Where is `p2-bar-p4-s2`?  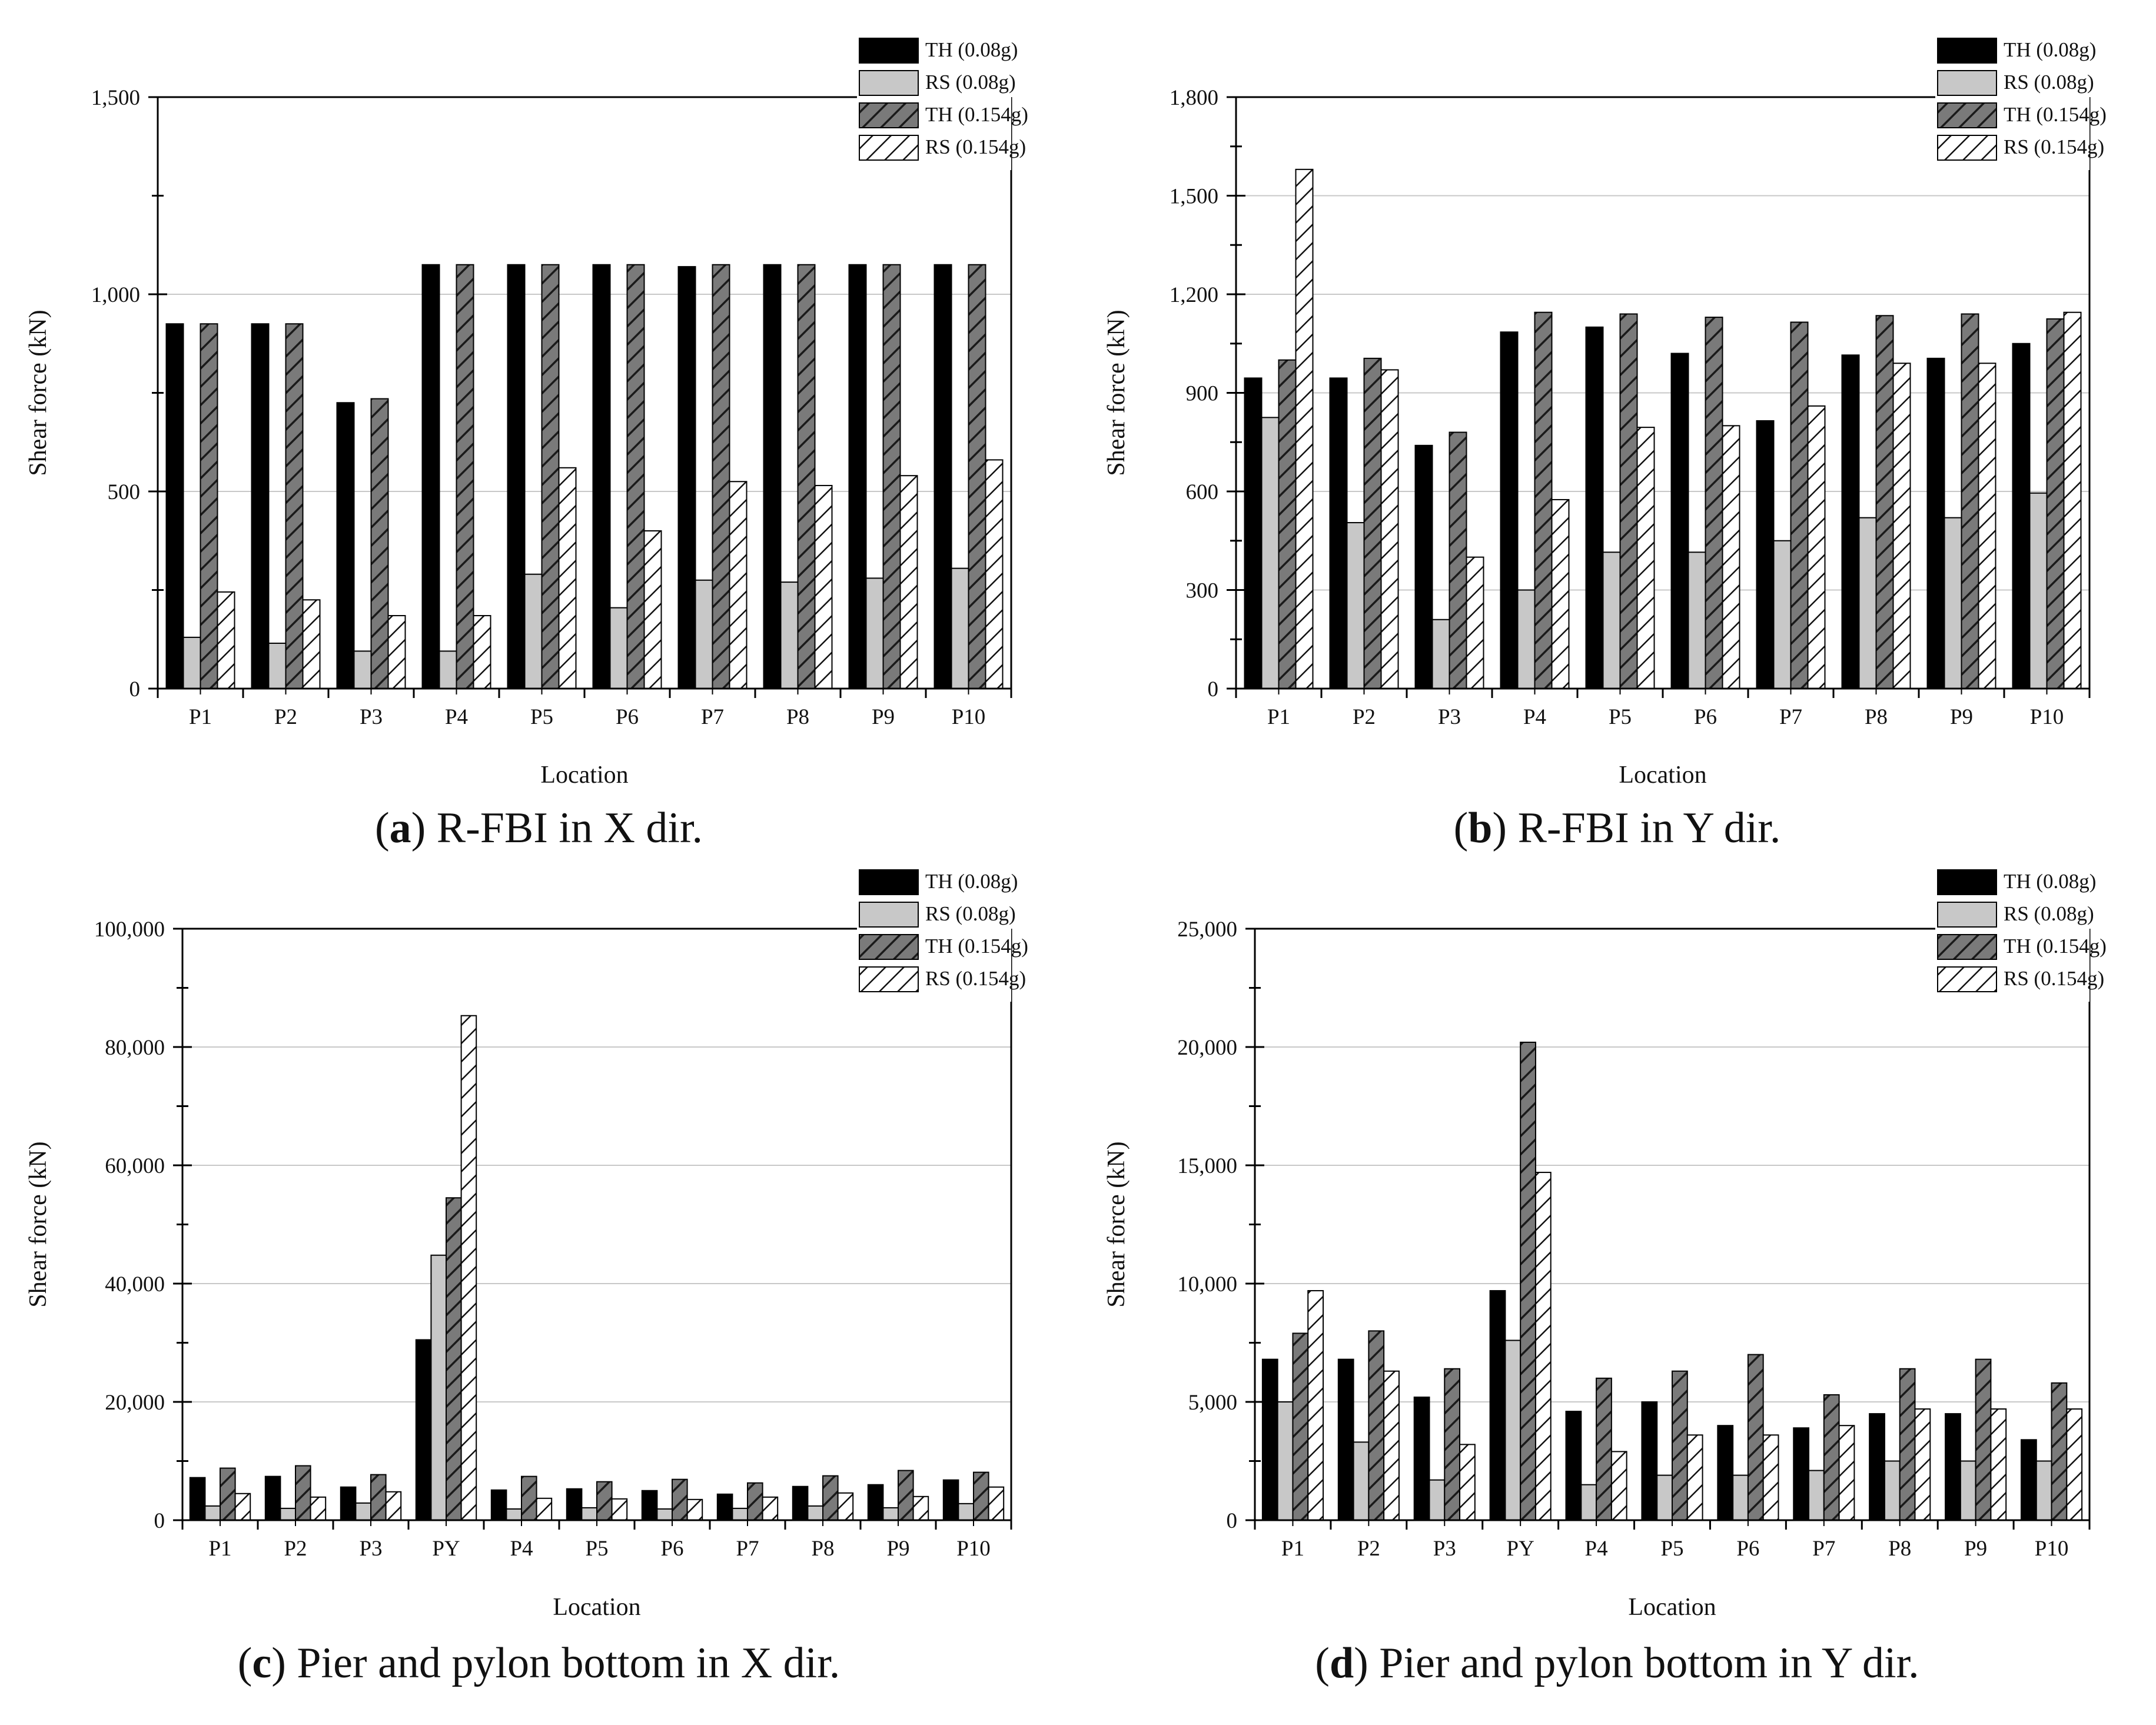
p2-bar-p4-s2 is located at coordinates (529, 1498).